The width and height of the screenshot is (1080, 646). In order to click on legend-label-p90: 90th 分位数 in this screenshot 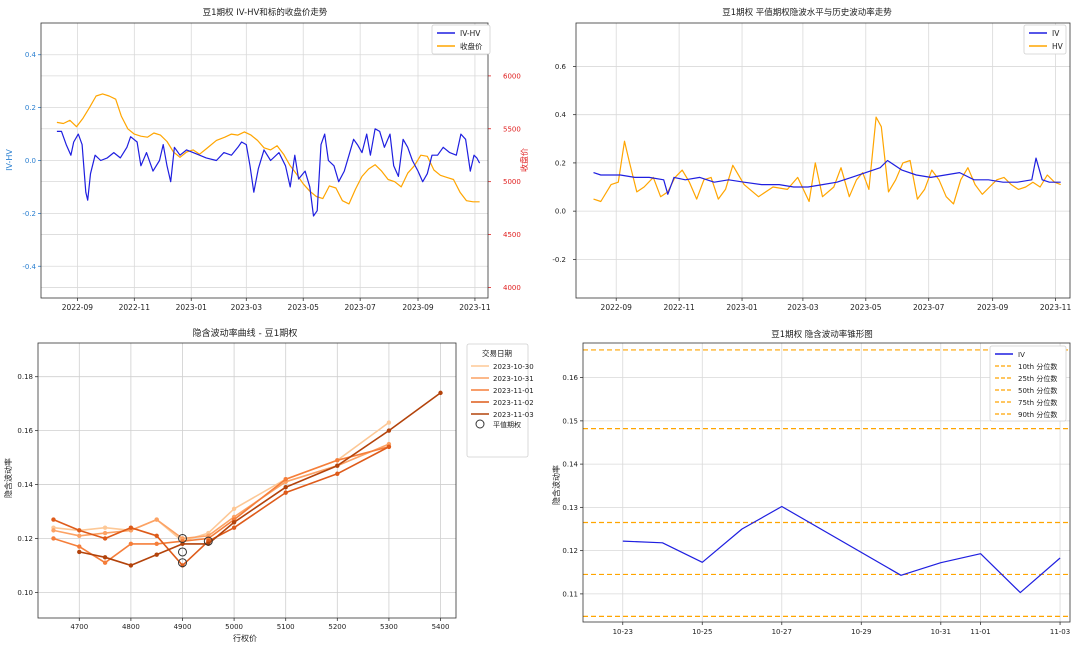, I will do `click(1037, 414)`.